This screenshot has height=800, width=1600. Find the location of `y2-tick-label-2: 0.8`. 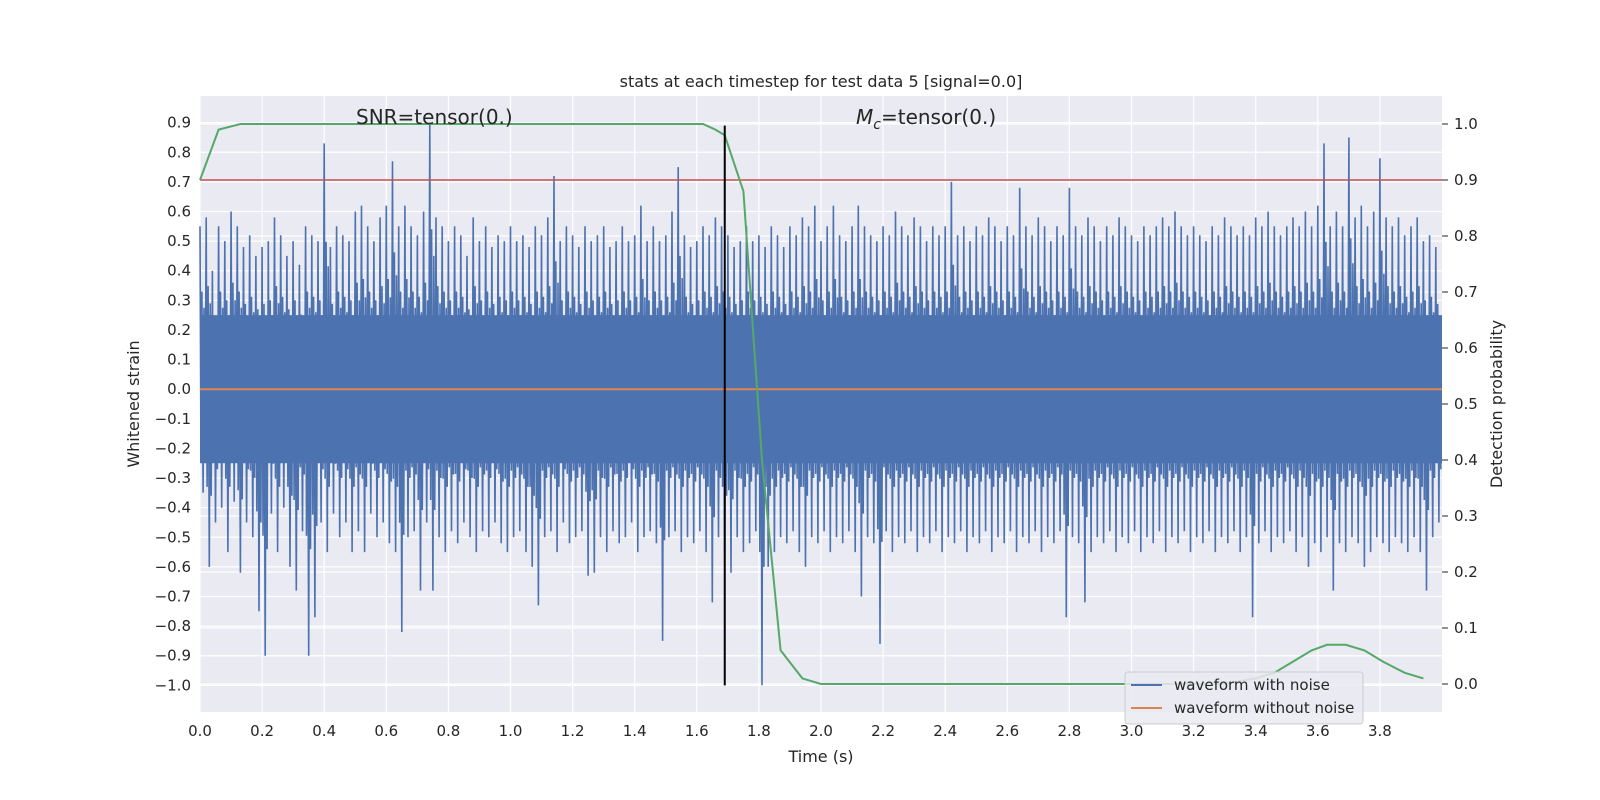

y2-tick-label-2: 0.8 is located at coordinates (1466, 236).